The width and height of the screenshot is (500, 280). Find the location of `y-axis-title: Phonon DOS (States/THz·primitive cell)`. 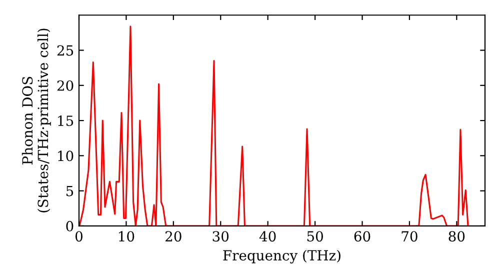

y-axis-title: Phonon DOS (States/THz·primitive cell) is located at coordinates (36, 120).